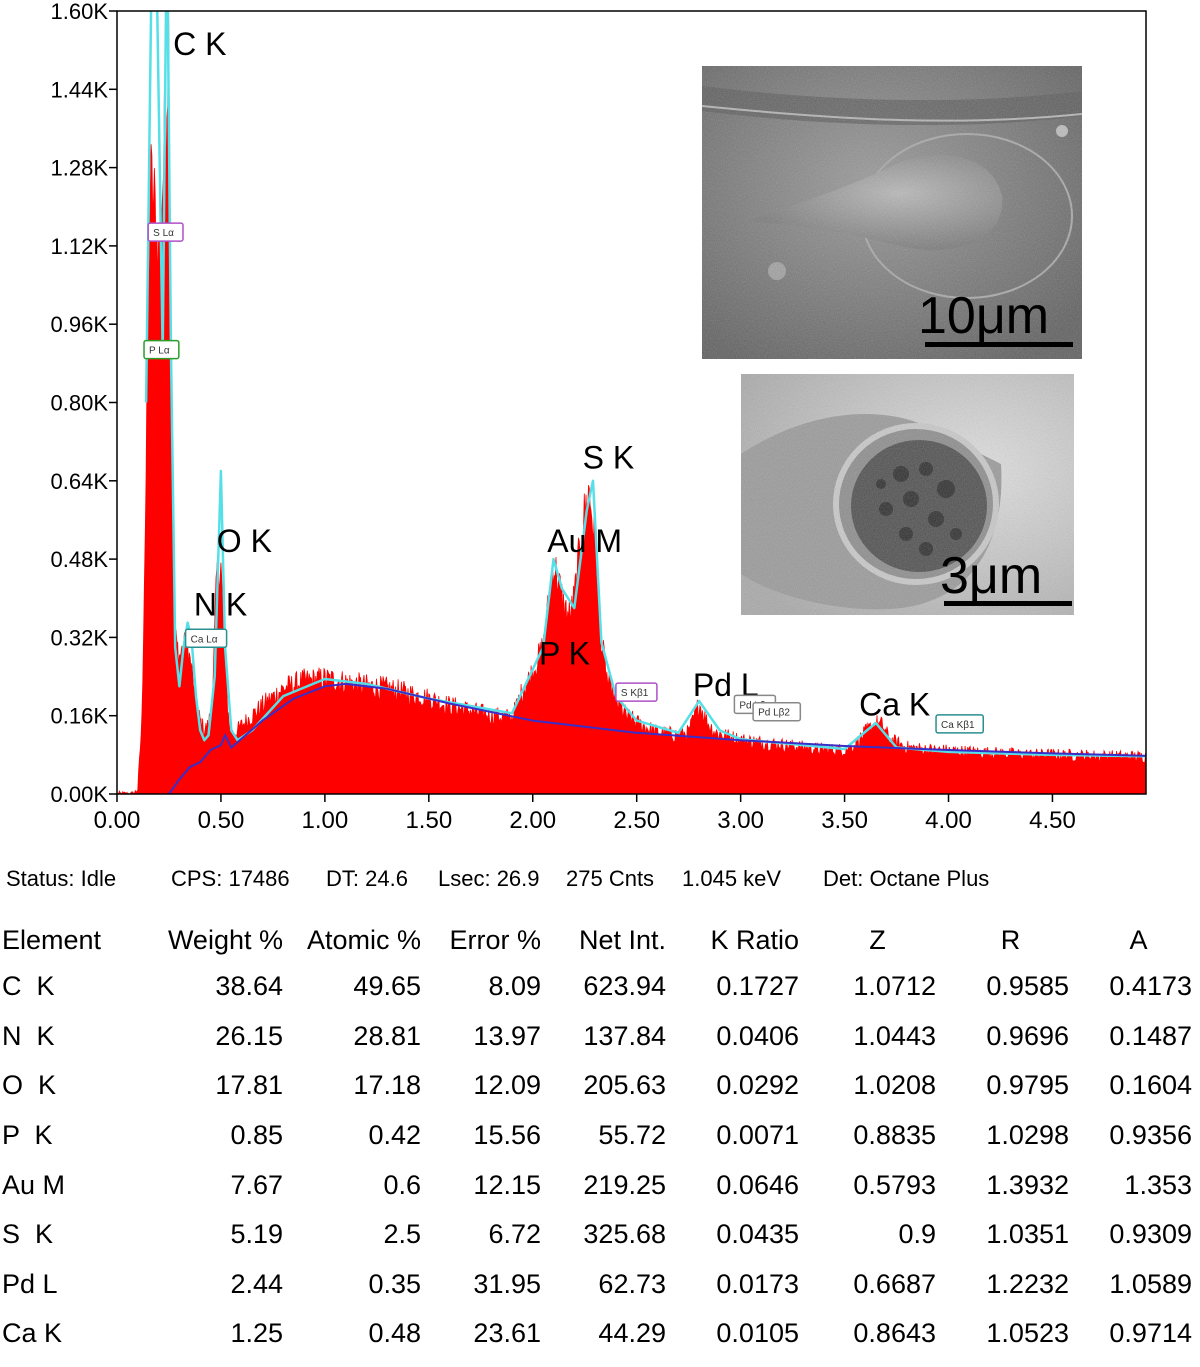 This screenshot has width=1200, height=1367. I want to click on cell-net-int: 44.29, so click(632, 1333).